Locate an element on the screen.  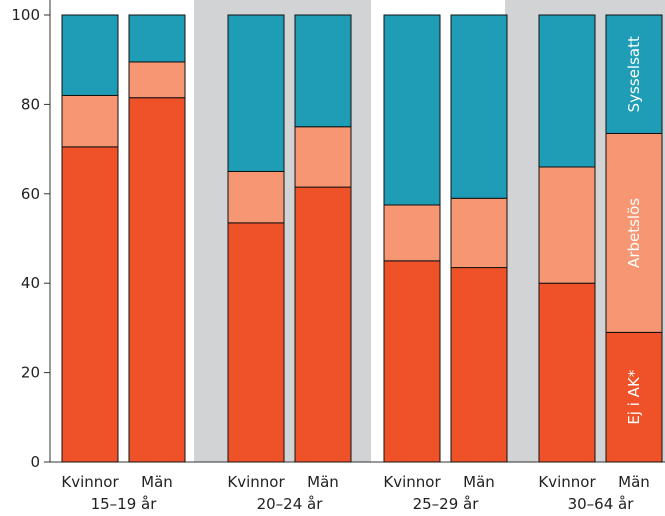
group-label: 15–19 år is located at coordinates (124, 504).